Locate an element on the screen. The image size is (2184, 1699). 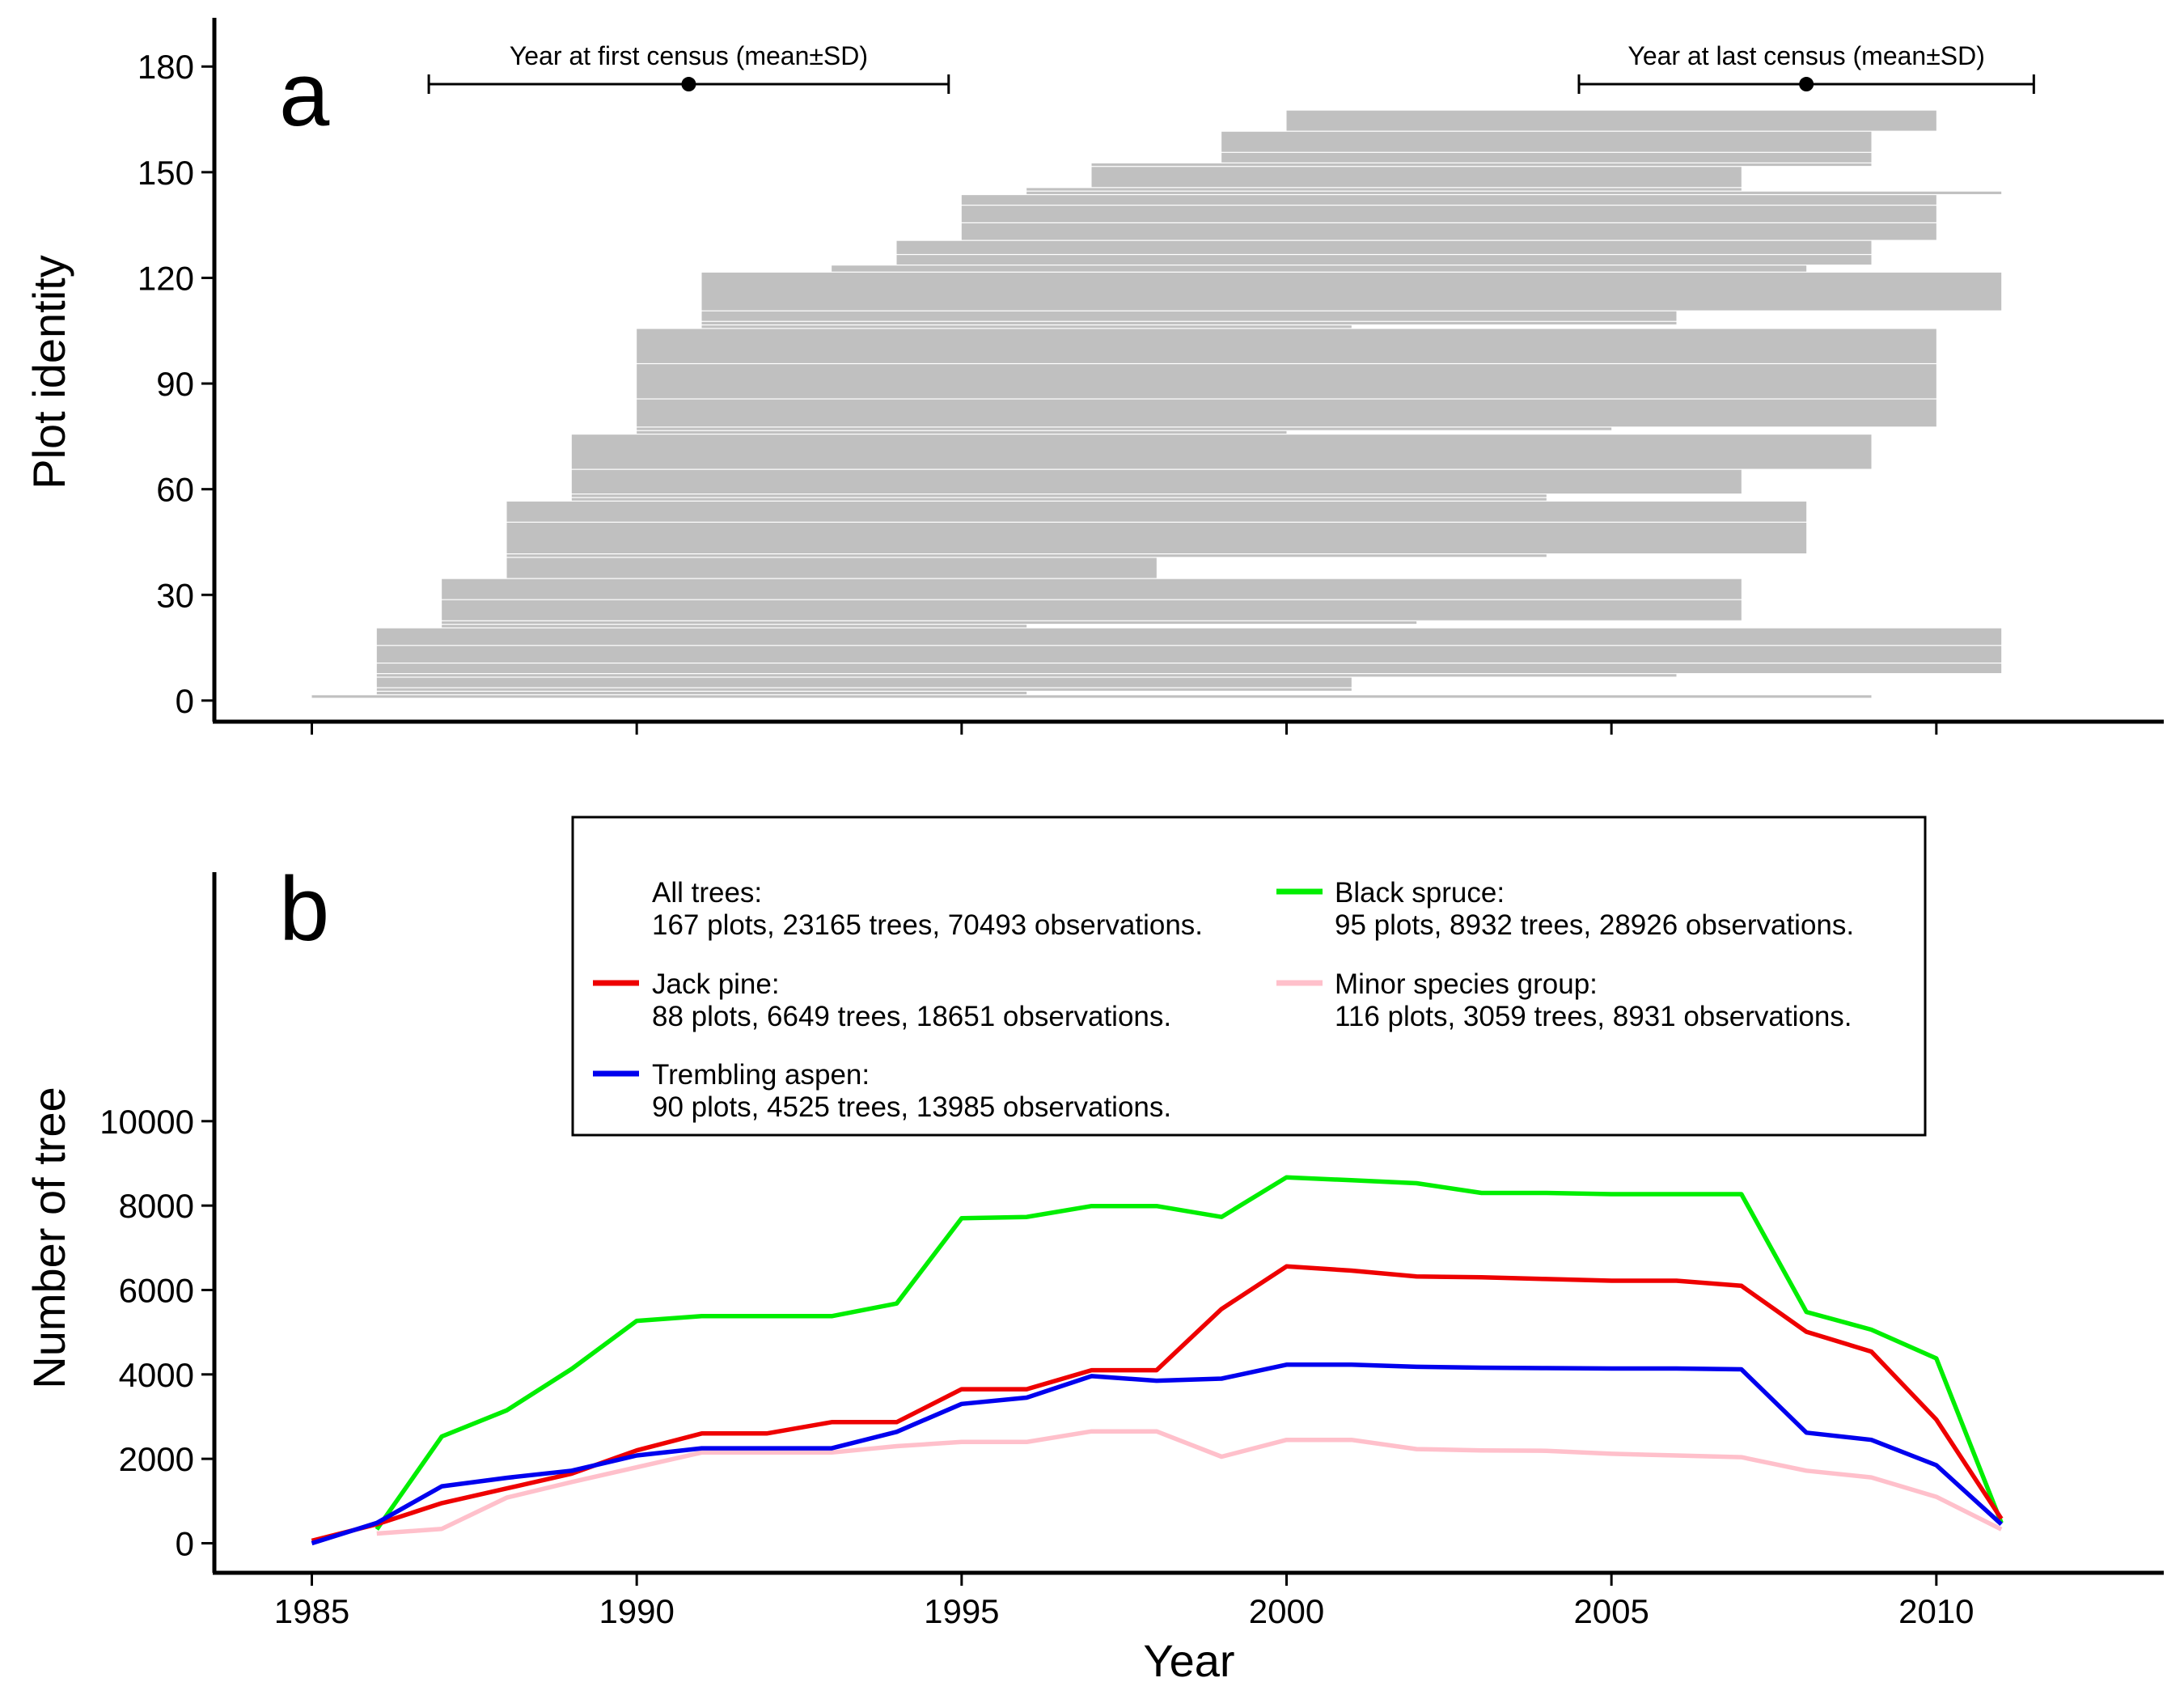
panel-b-x-tick-label: 1990 is located at coordinates (636, 1611).